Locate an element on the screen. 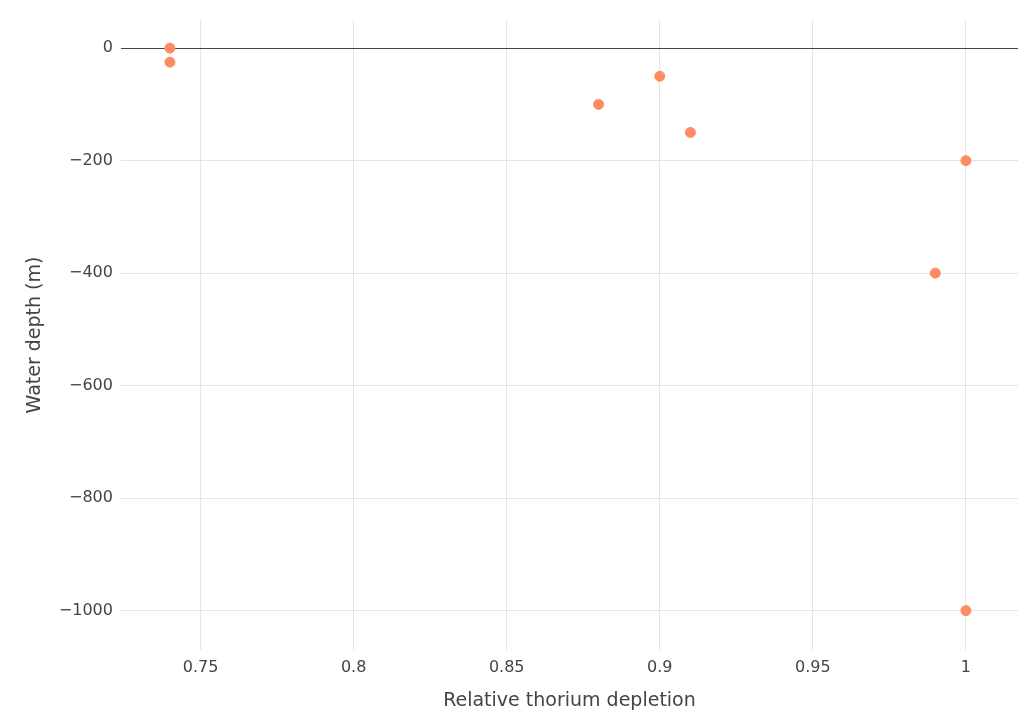 This screenshot has height=722, width=1034. x-tick-label: 1 is located at coordinates (966, 666).